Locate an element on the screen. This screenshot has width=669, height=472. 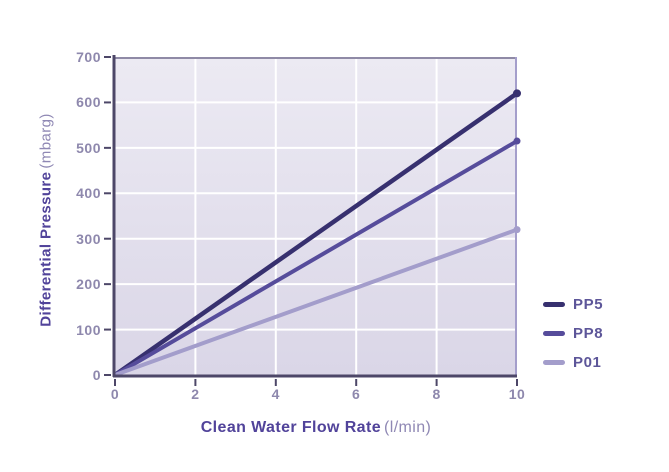
y-tick-label: 600 is located at coordinates (88, 102).